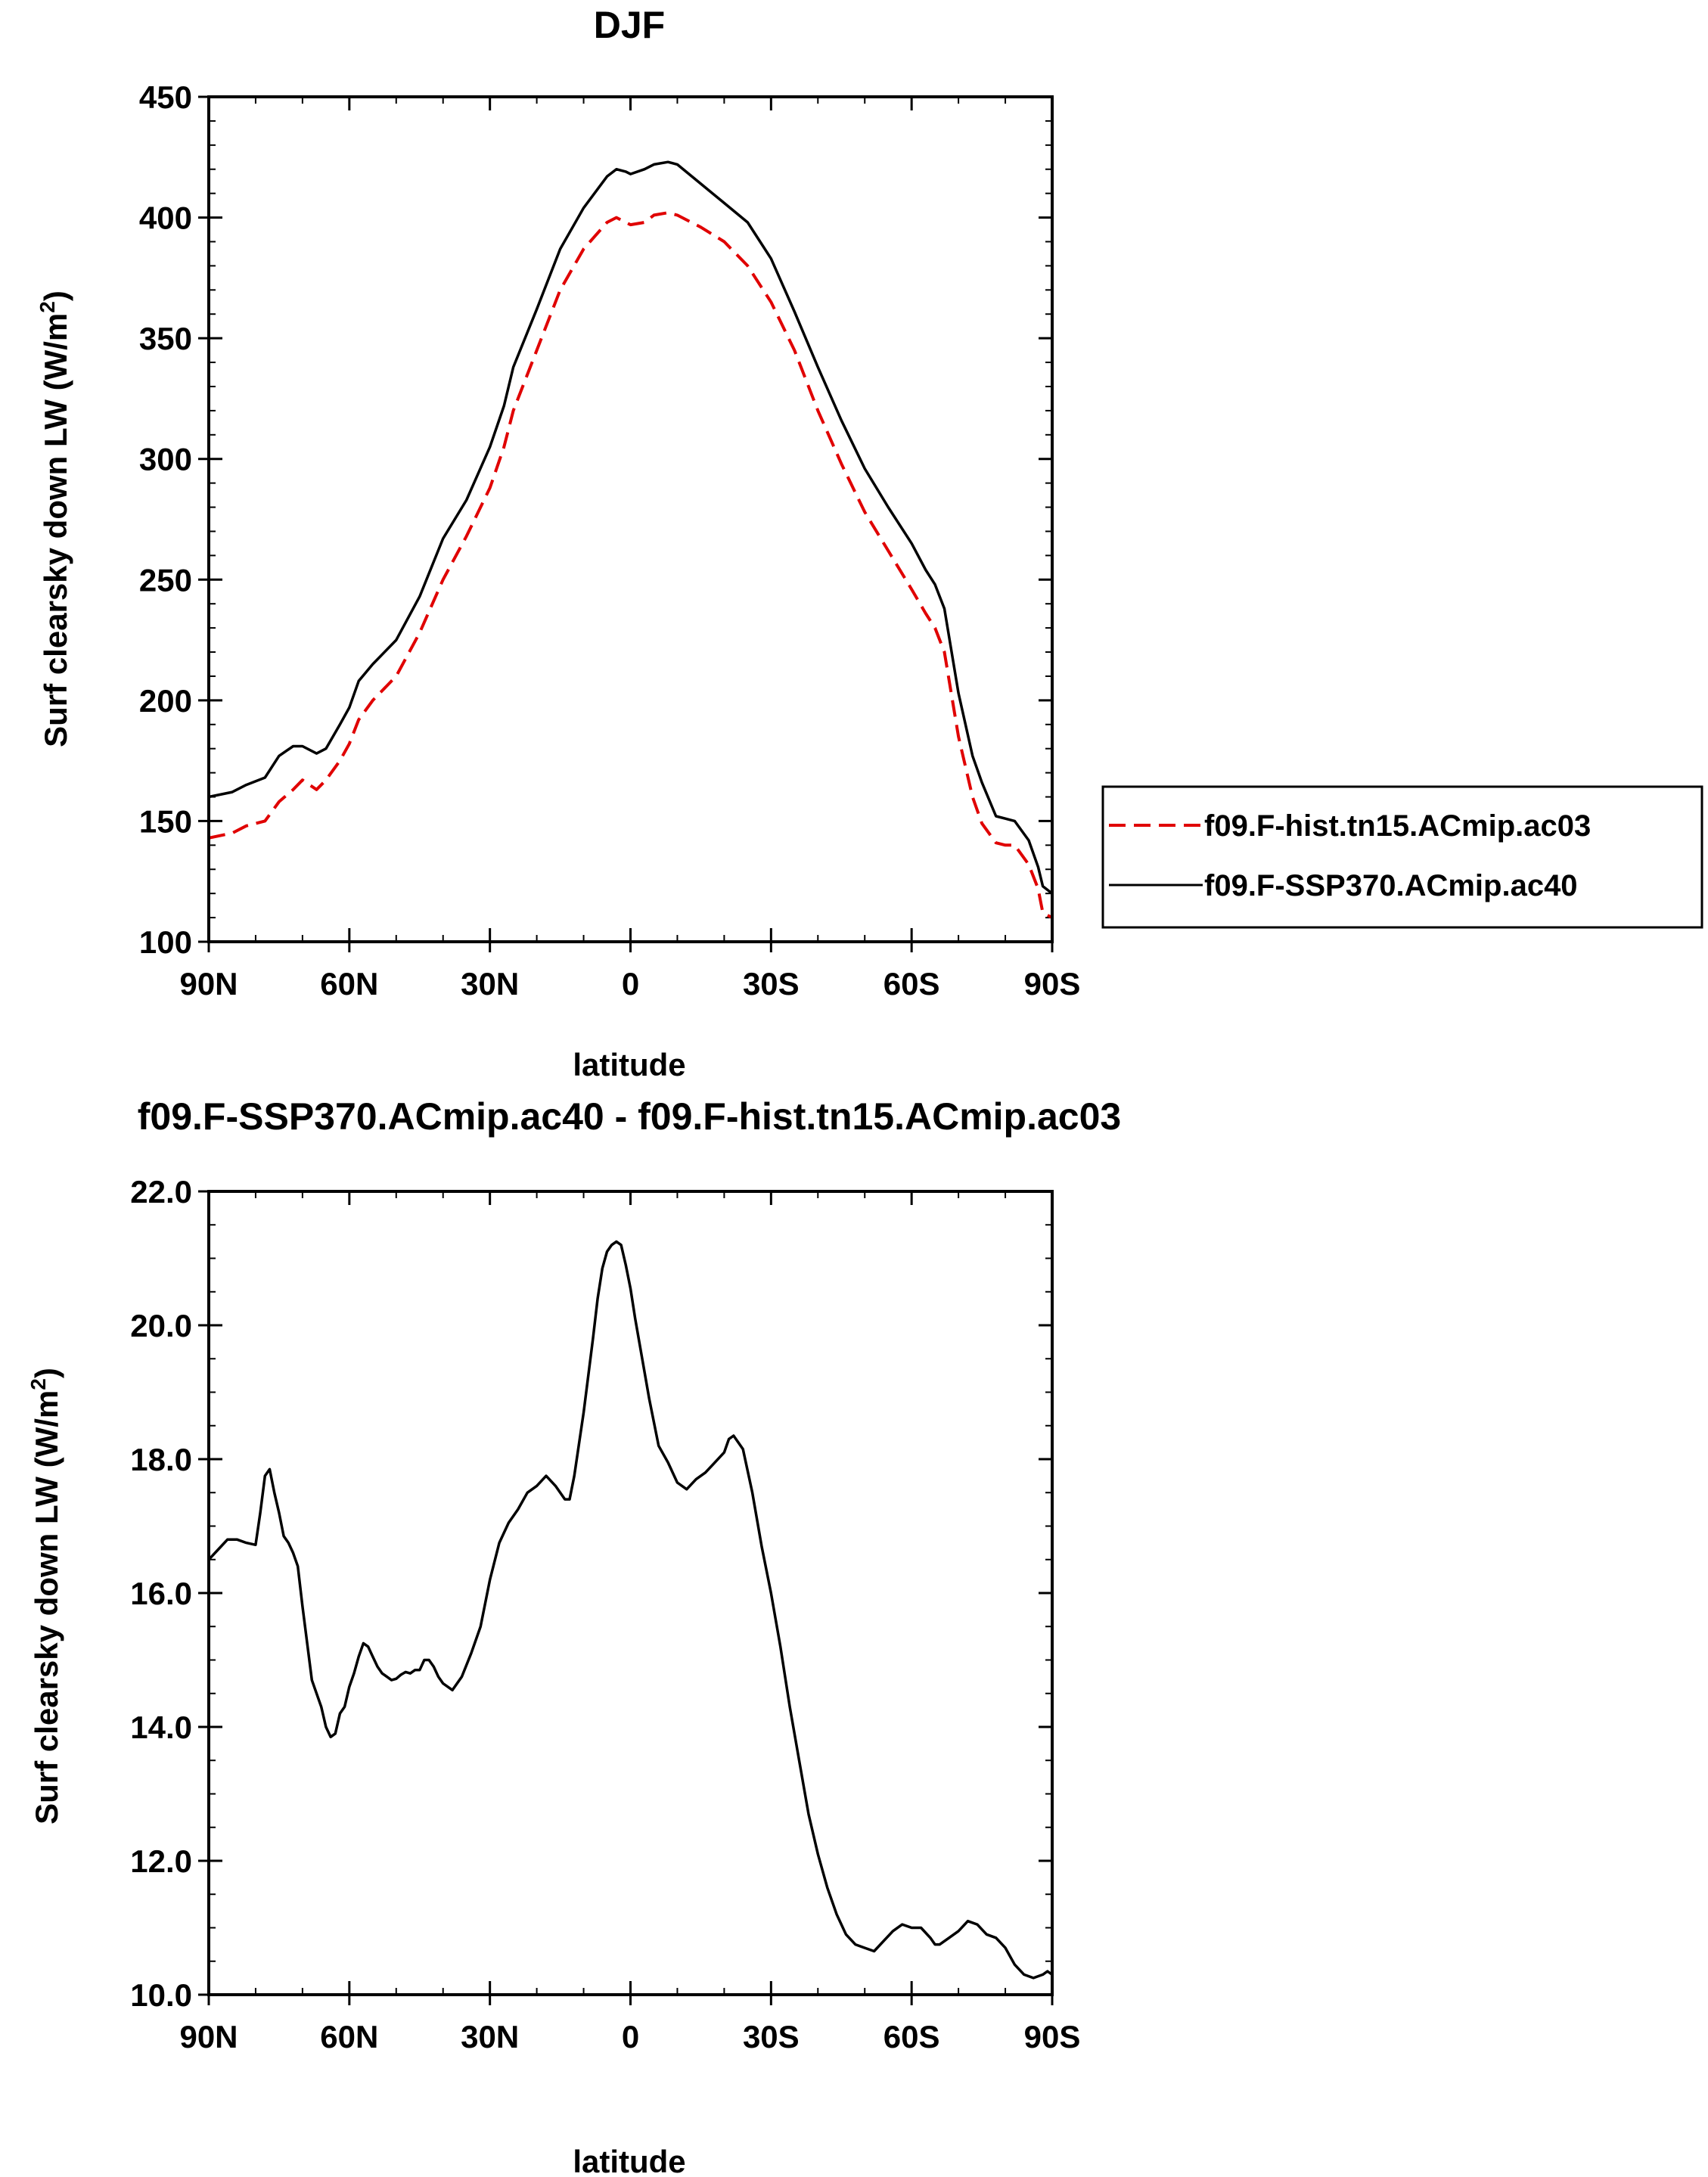  Describe the element at coordinates (490, 2036) in the screenshot. I see `bottom-x-tick-label: 30N` at that location.